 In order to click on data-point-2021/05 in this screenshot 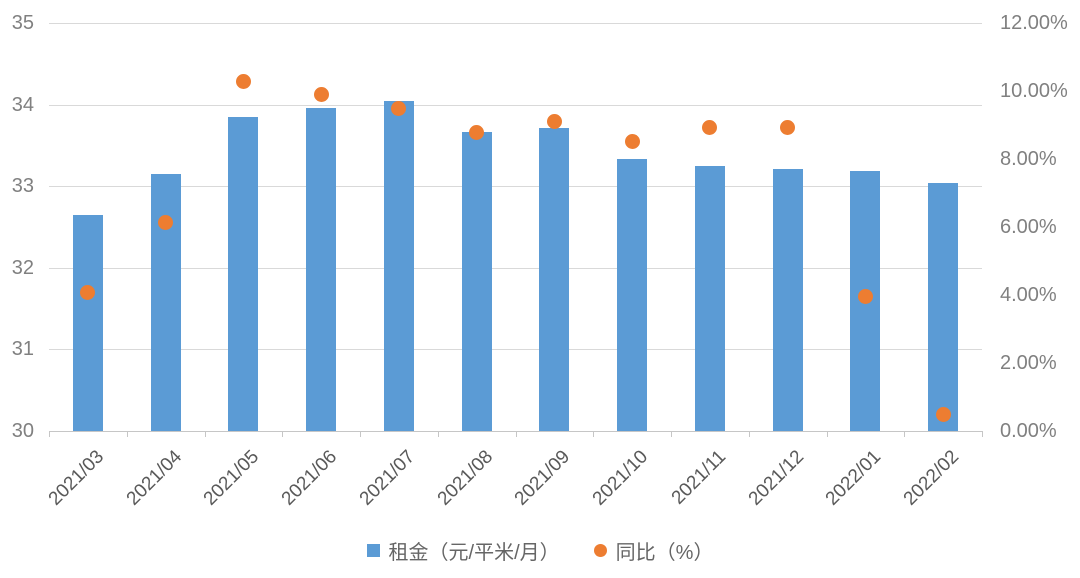, I will do `click(243, 81)`.